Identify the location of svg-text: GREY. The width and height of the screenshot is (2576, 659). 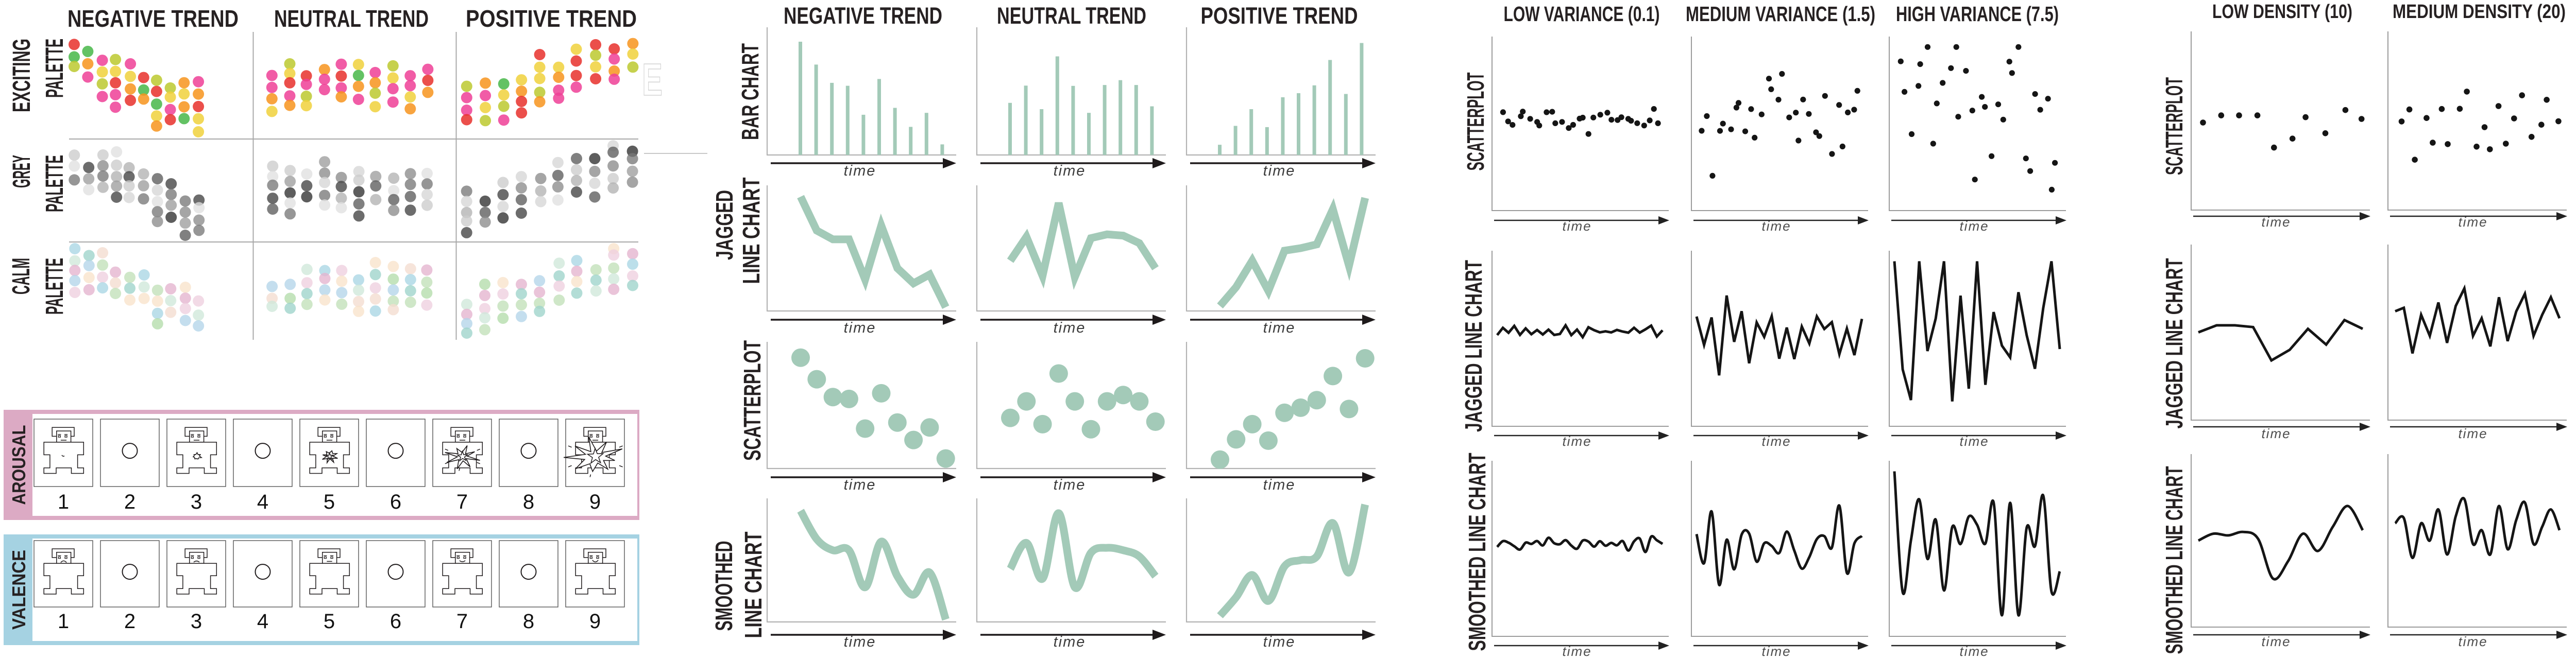
(22, 172).